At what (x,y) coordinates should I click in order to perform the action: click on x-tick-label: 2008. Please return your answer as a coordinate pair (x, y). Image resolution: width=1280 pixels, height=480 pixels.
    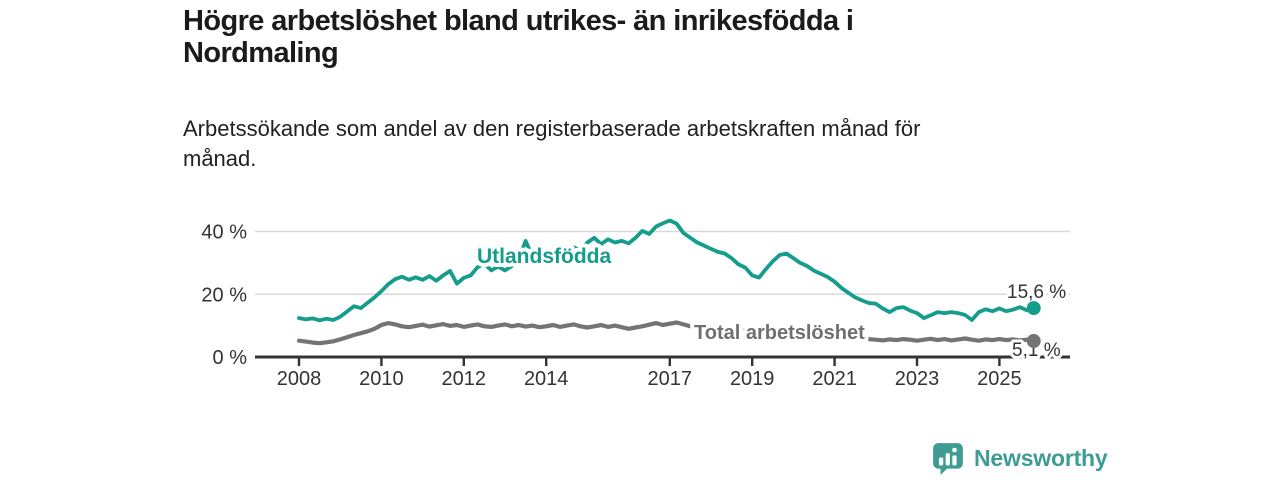
    Looking at the image, I should click on (299, 379).